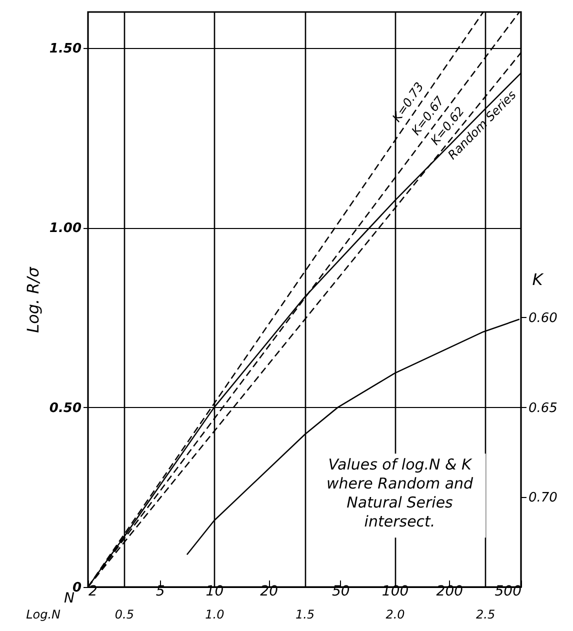 This screenshot has height=631, width=573. I want to click on y2-axis-title: K, so click(538, 279).